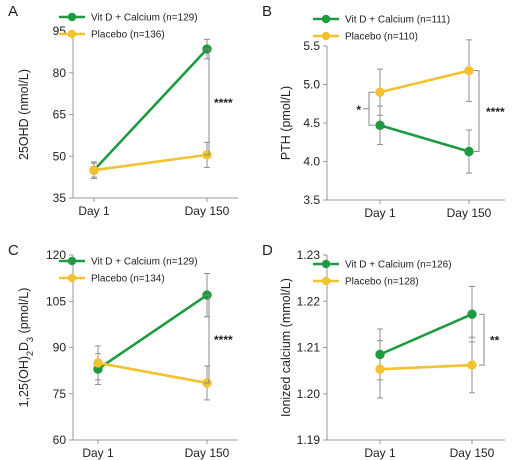  I want to click on legend-label: Placebo (n=110), so click(381, 37).